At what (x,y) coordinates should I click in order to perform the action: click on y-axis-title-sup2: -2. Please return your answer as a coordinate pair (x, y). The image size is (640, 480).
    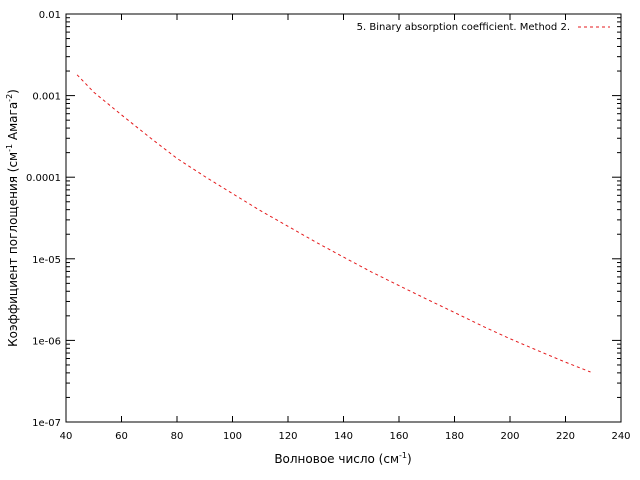
    Looking at the image, I should click on (9, 98).